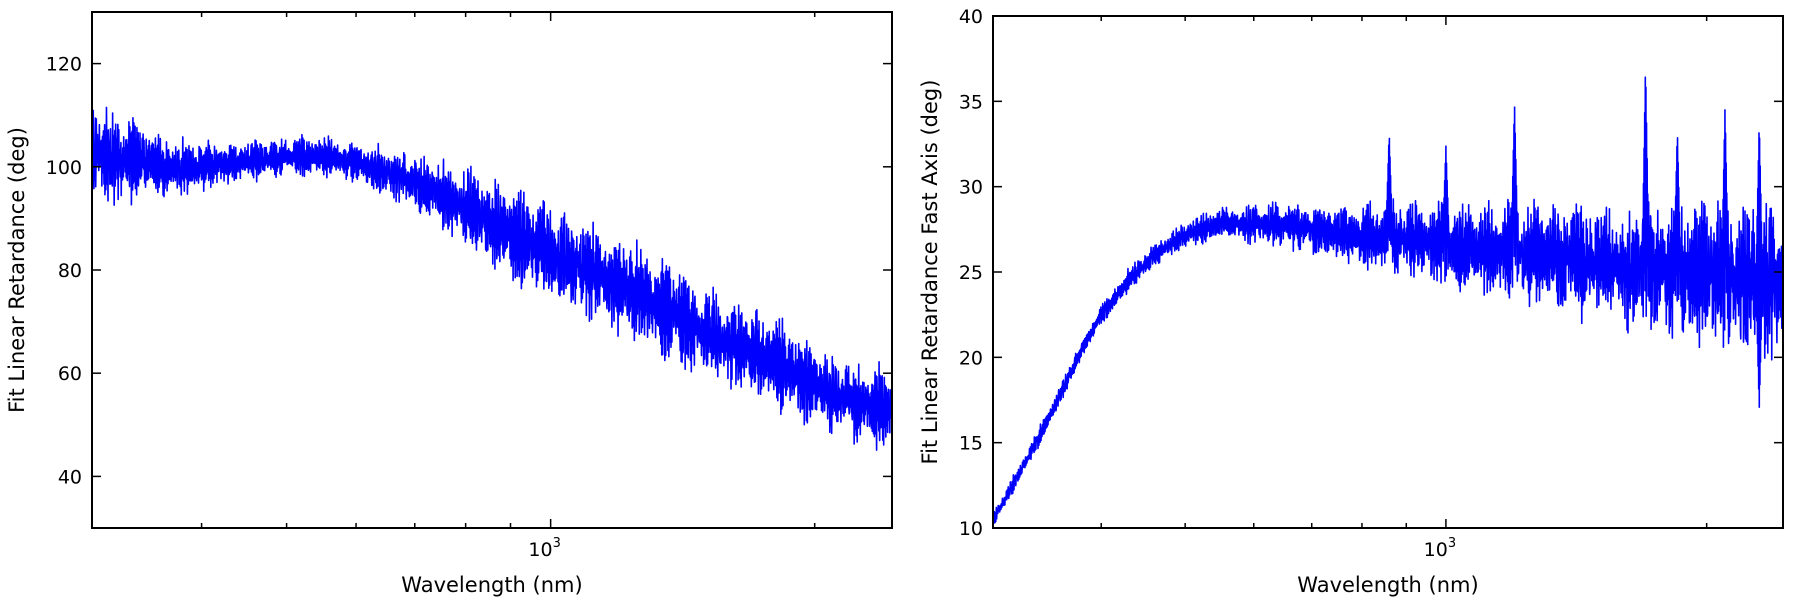 The image size is (1800, 600). What do you see at coordinates (70, 271) in the screenshot?
I see `y-tick-label: 80` at bounding box center [70, 271].